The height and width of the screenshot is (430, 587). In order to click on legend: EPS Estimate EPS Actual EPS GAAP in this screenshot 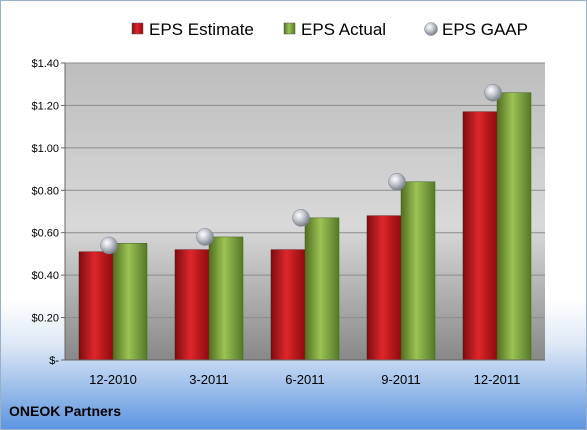, I will do `click(329, 29)`.